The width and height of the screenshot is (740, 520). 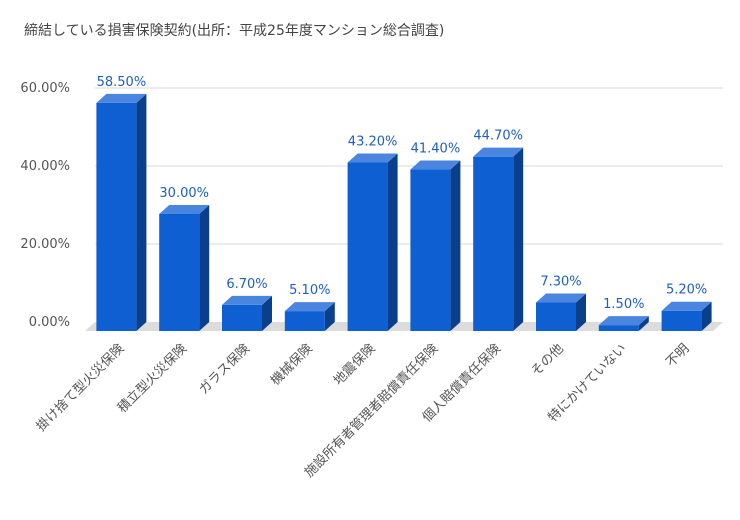 What do you see at coordinates (436, 149) in the screenshot?
I see `data-label: 41.40%` at bounding box center [436, 149].